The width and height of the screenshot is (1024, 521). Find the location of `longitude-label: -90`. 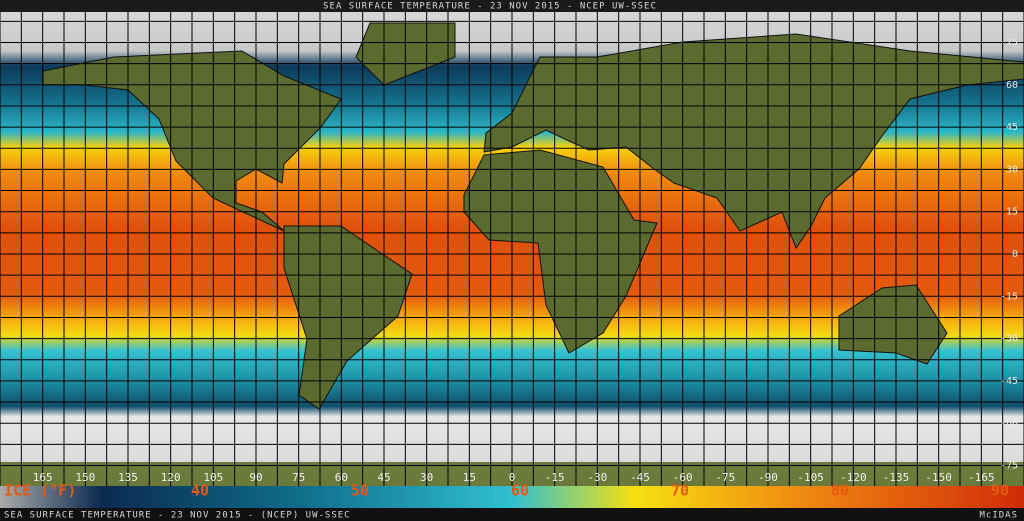

longitude-label: -90 is located at coordinates (768, 477).